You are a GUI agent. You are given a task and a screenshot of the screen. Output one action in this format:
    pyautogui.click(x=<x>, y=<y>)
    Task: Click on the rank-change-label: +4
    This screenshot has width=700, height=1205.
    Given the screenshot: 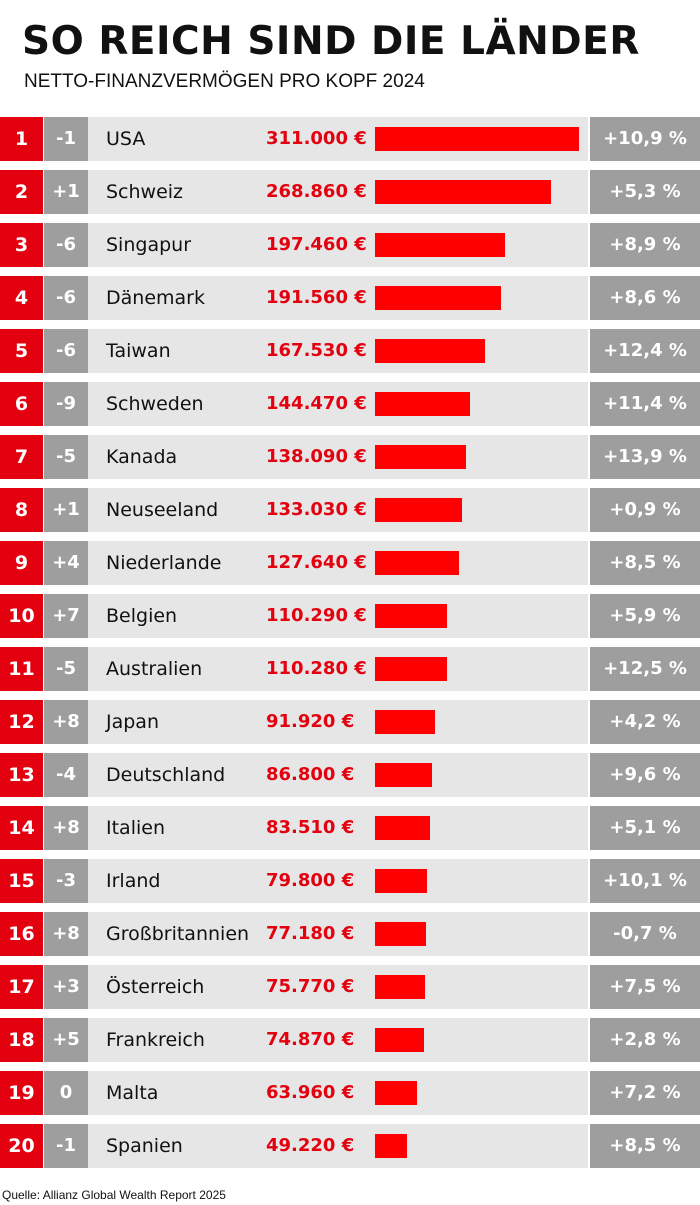 What is the action you would take?
    pyautogui.click(x=66, y=563)
    